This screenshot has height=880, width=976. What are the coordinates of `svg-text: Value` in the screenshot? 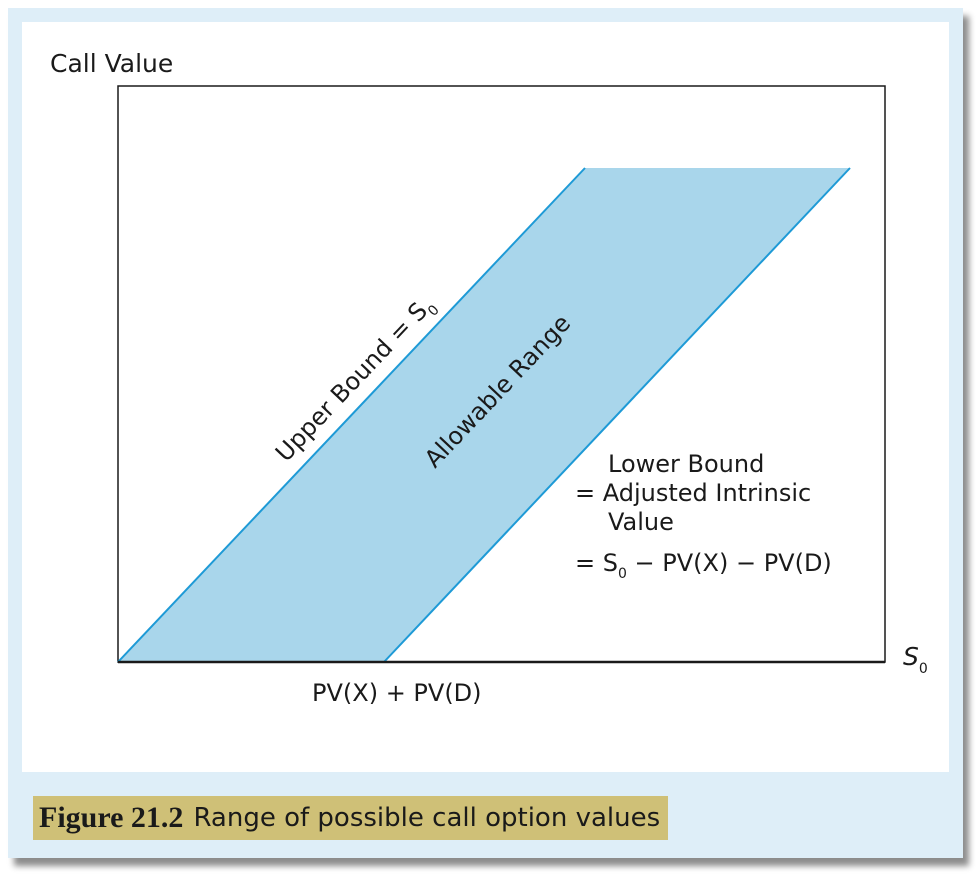 It's located at (641, 522).